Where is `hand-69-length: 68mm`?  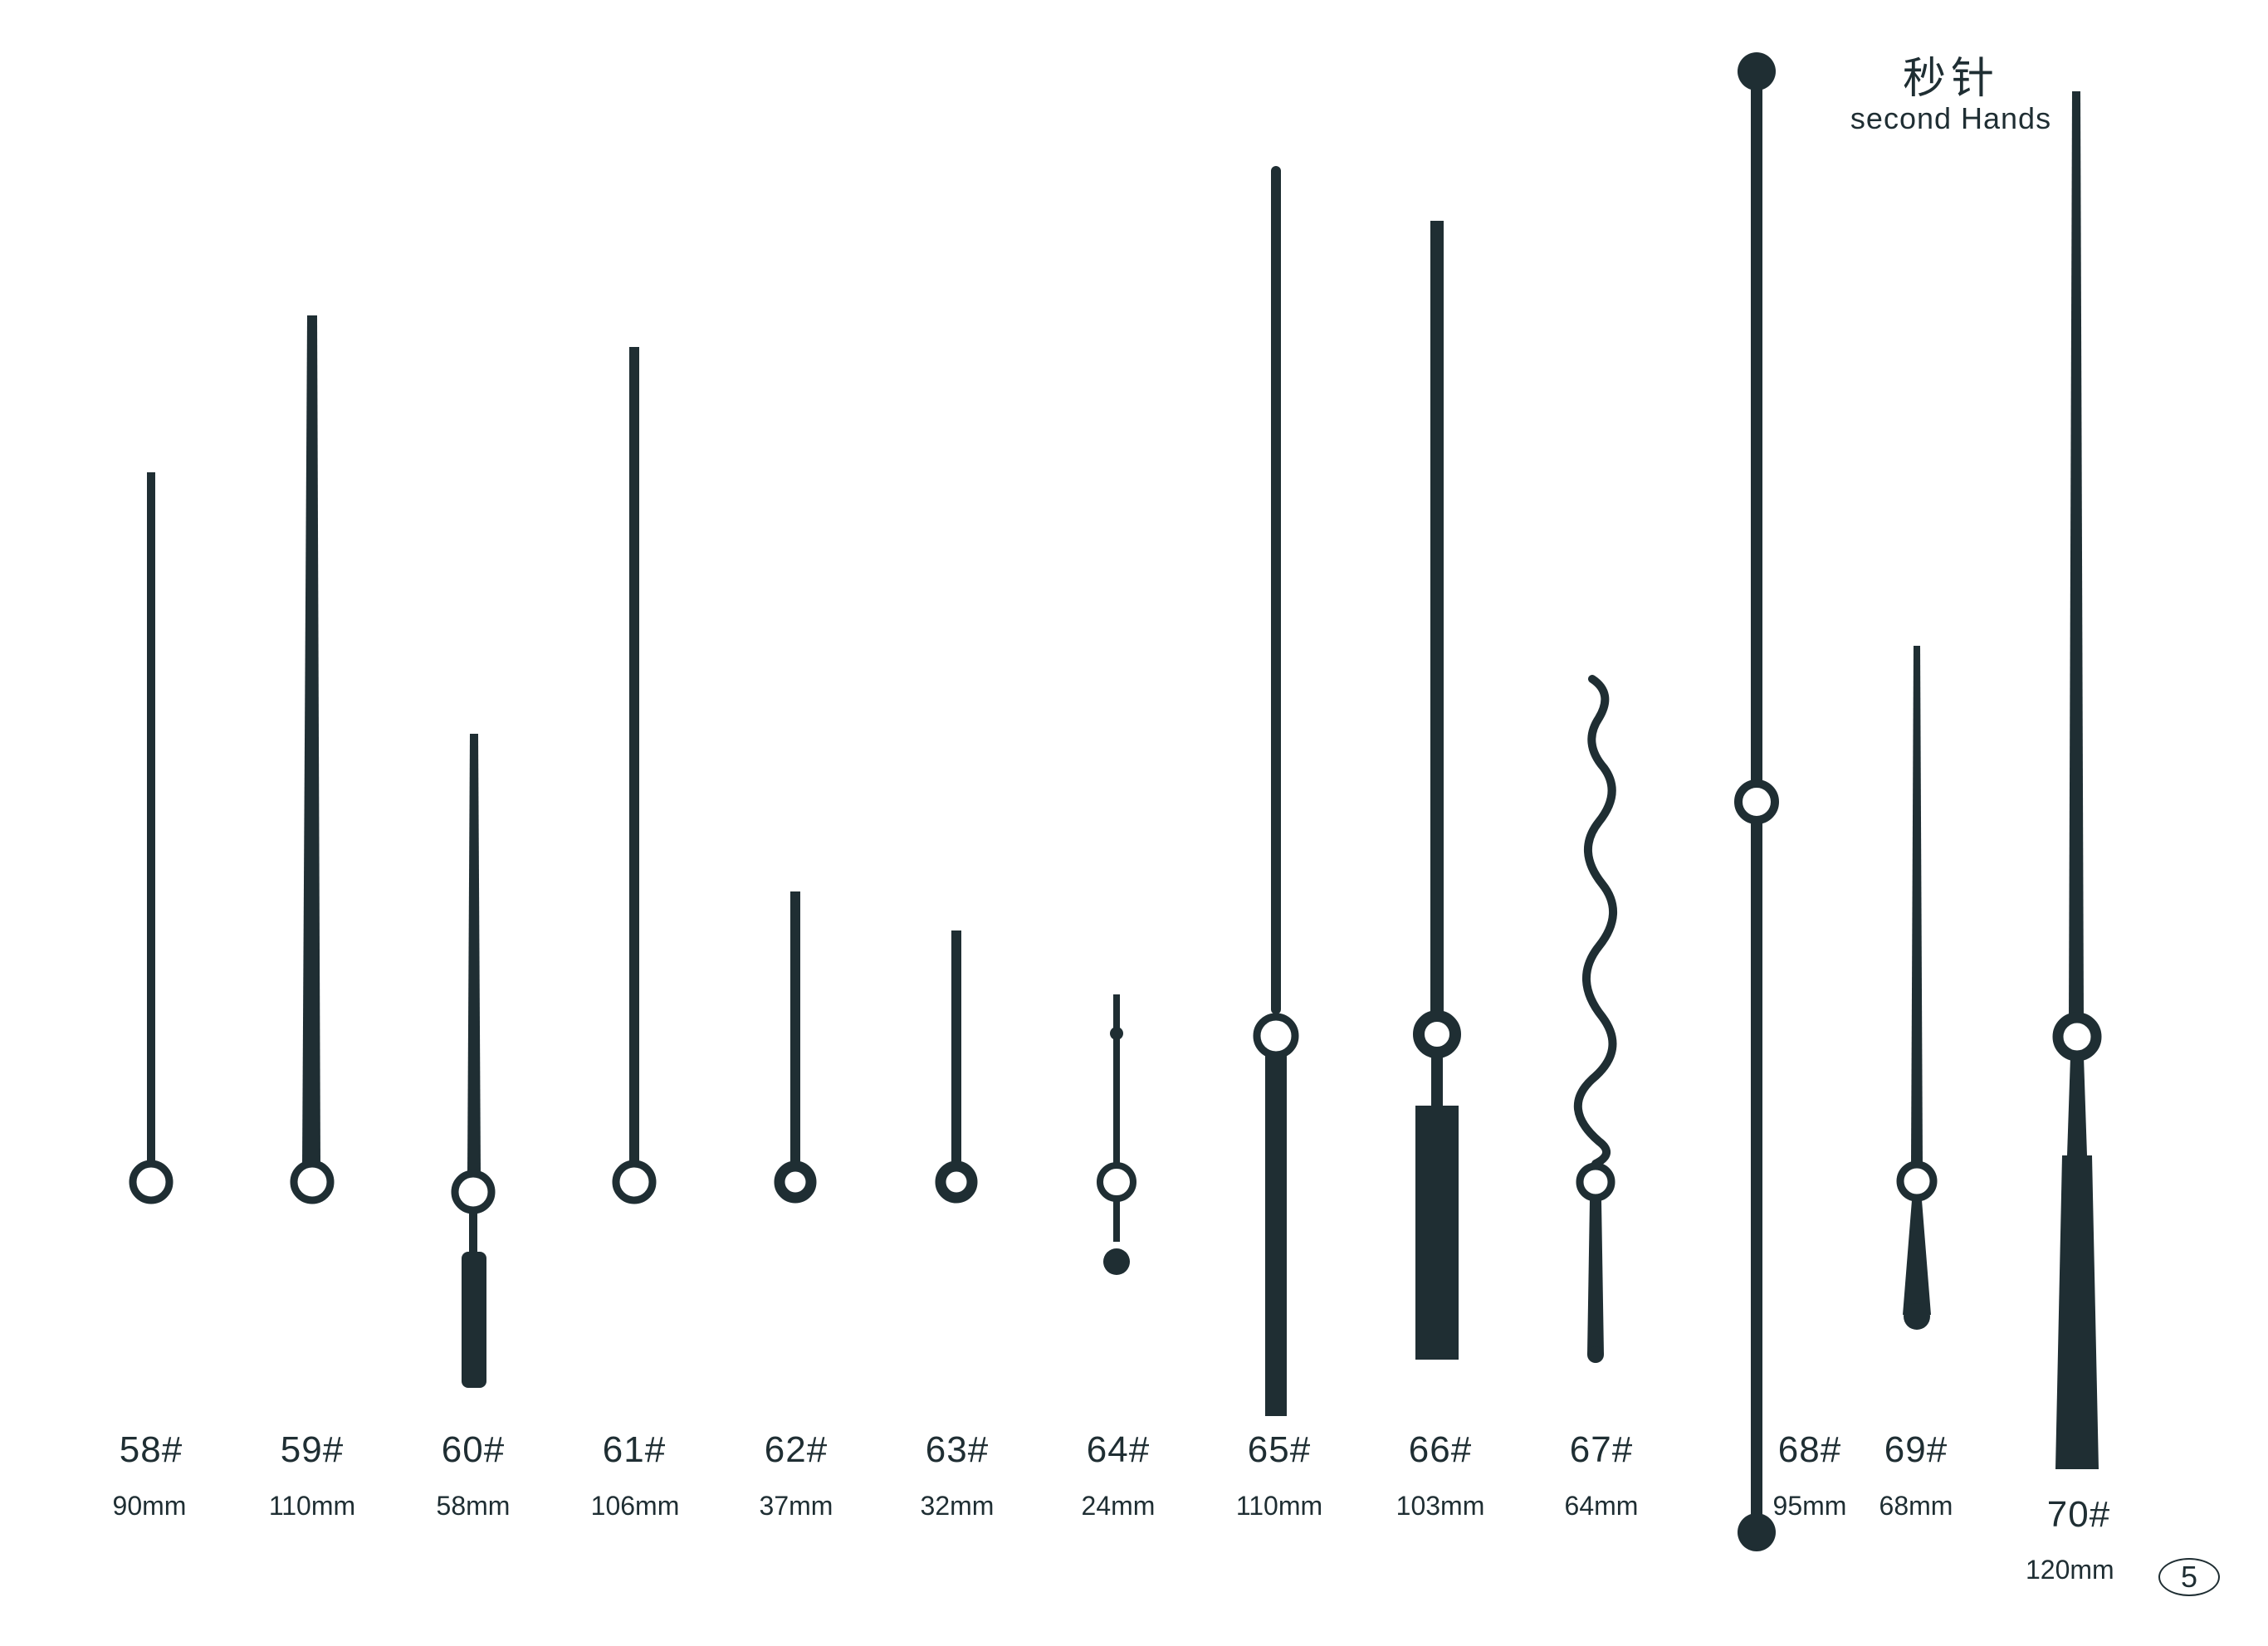 hand-69-length: 68mm is located at coordinates (1916, 1506).